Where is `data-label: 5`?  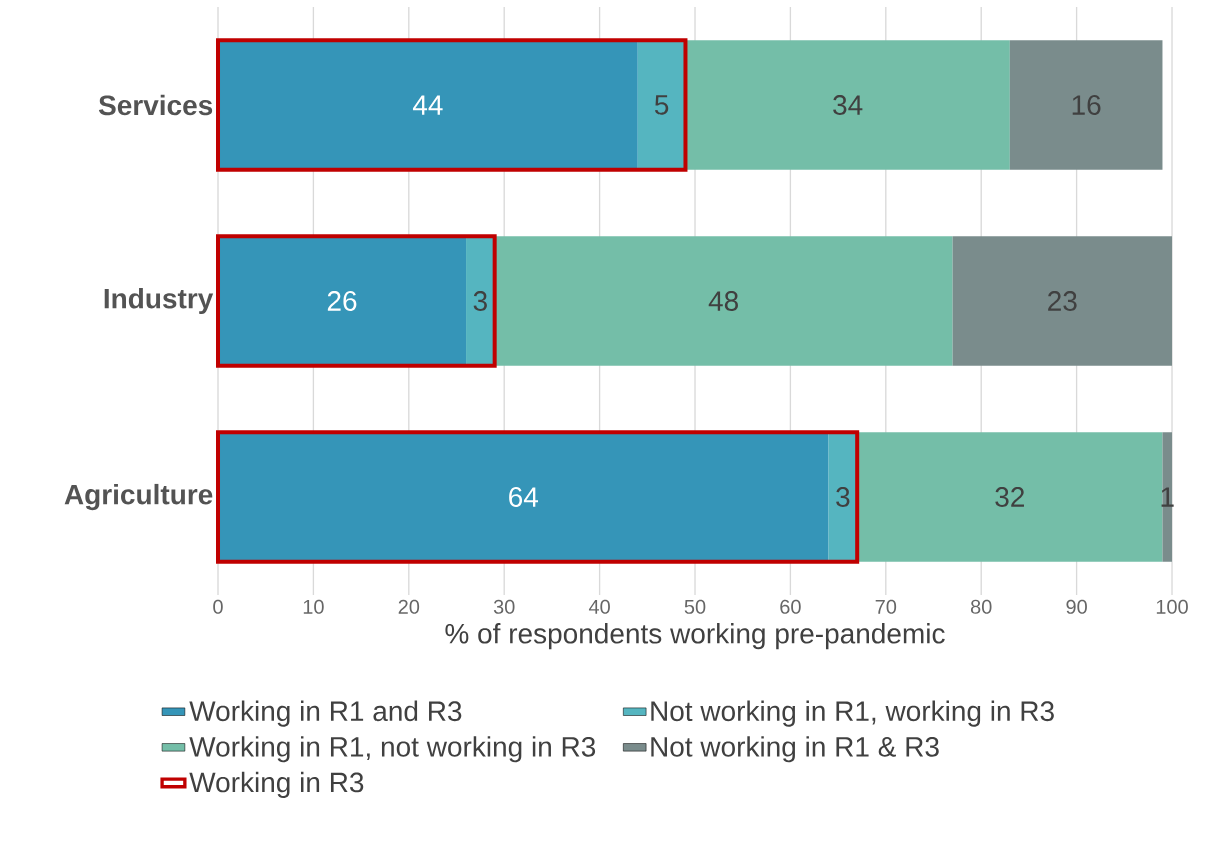
data-label: 5 is located at coordinates (661, 105).